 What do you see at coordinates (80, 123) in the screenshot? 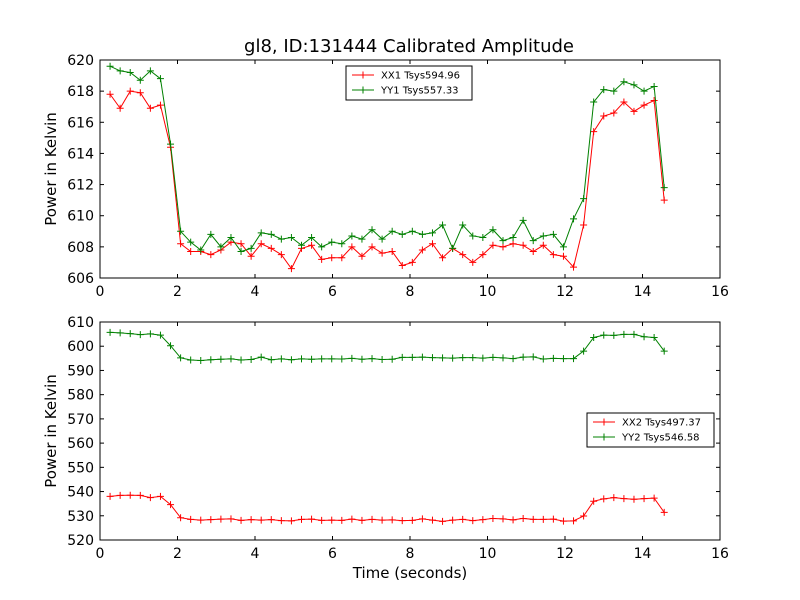
I see `y-tick-label: 616` at bounding box center [80, 123].